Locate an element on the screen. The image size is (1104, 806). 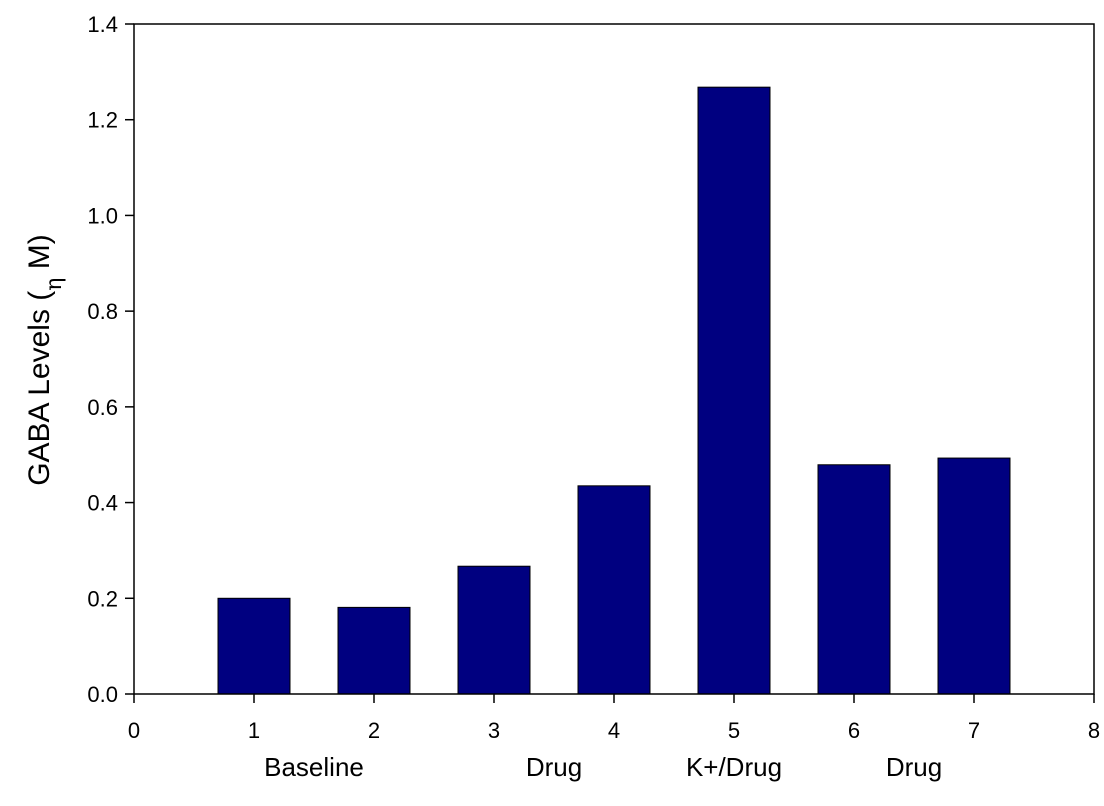
group-label: K+/Drug is located at coordinates (734, 767).